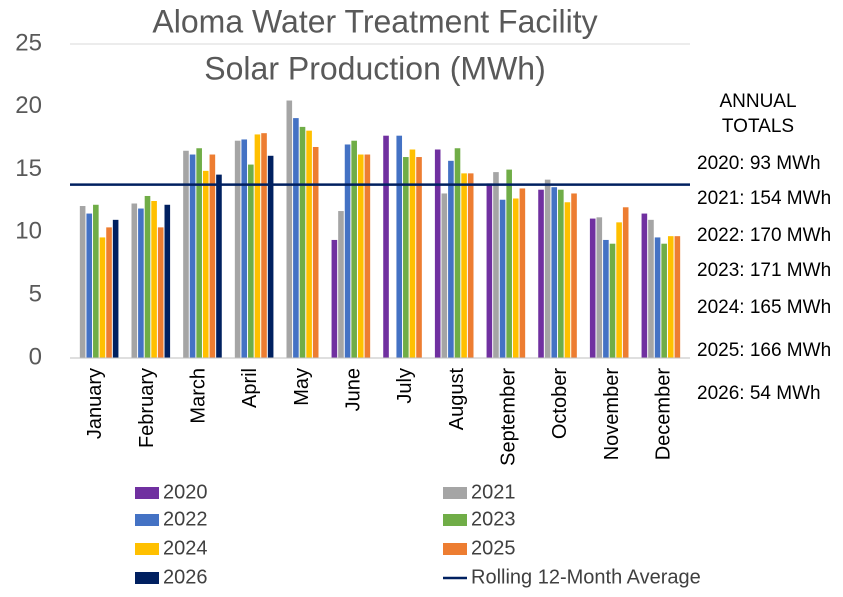  I want to click on x-tick-label: December, so click(663, 414).